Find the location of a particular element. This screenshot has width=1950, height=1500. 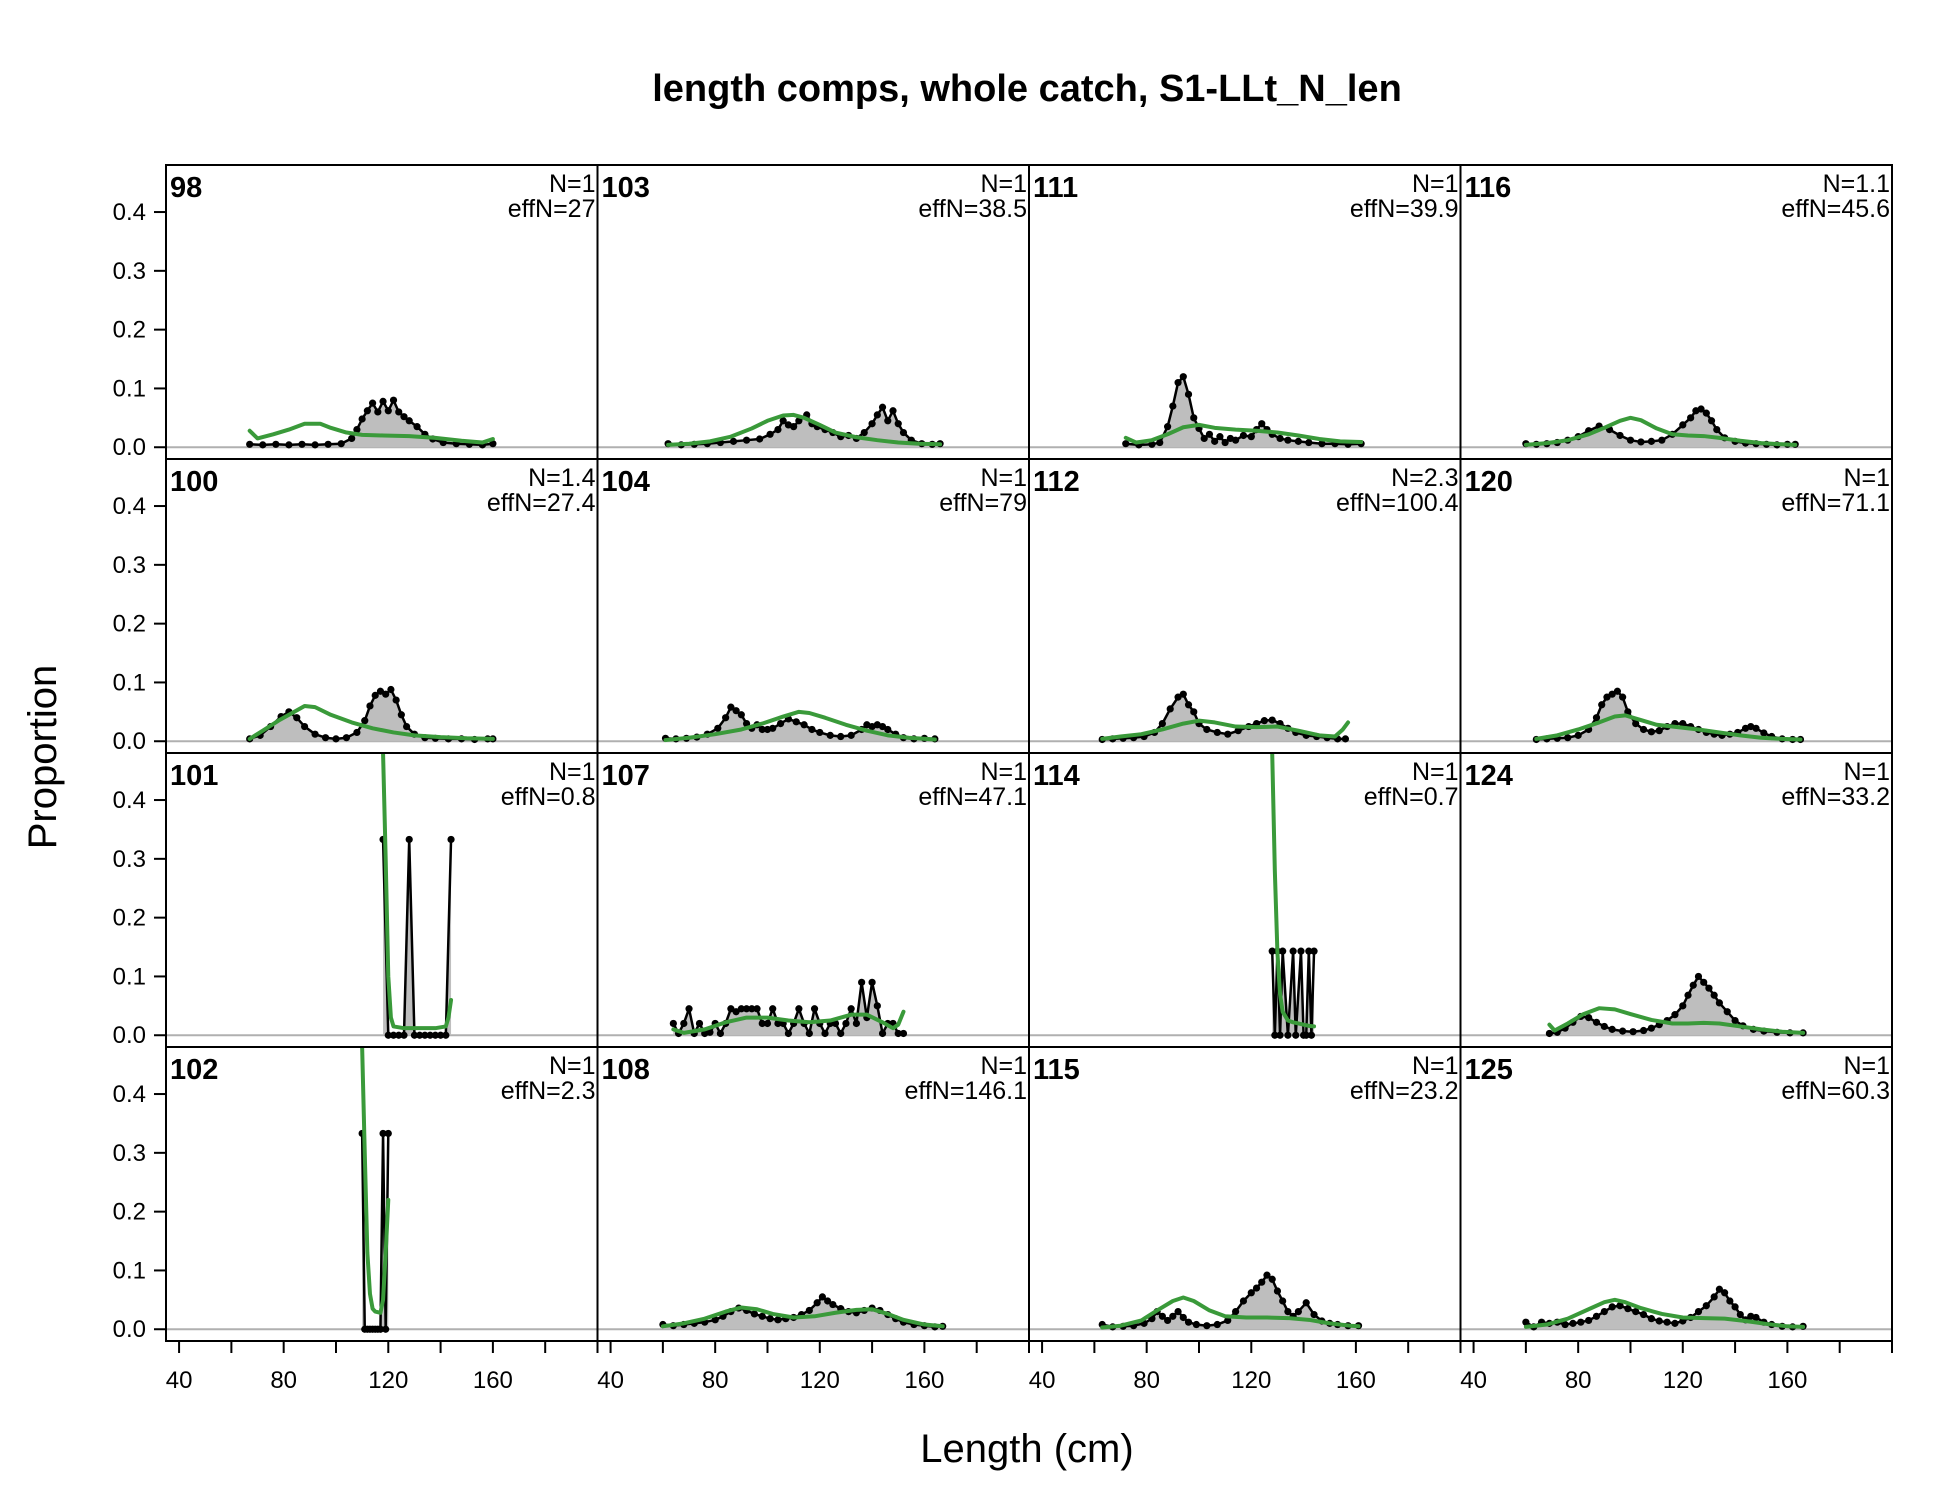

panel-effn-label: effN=79 is located at coordinates (983, 503).